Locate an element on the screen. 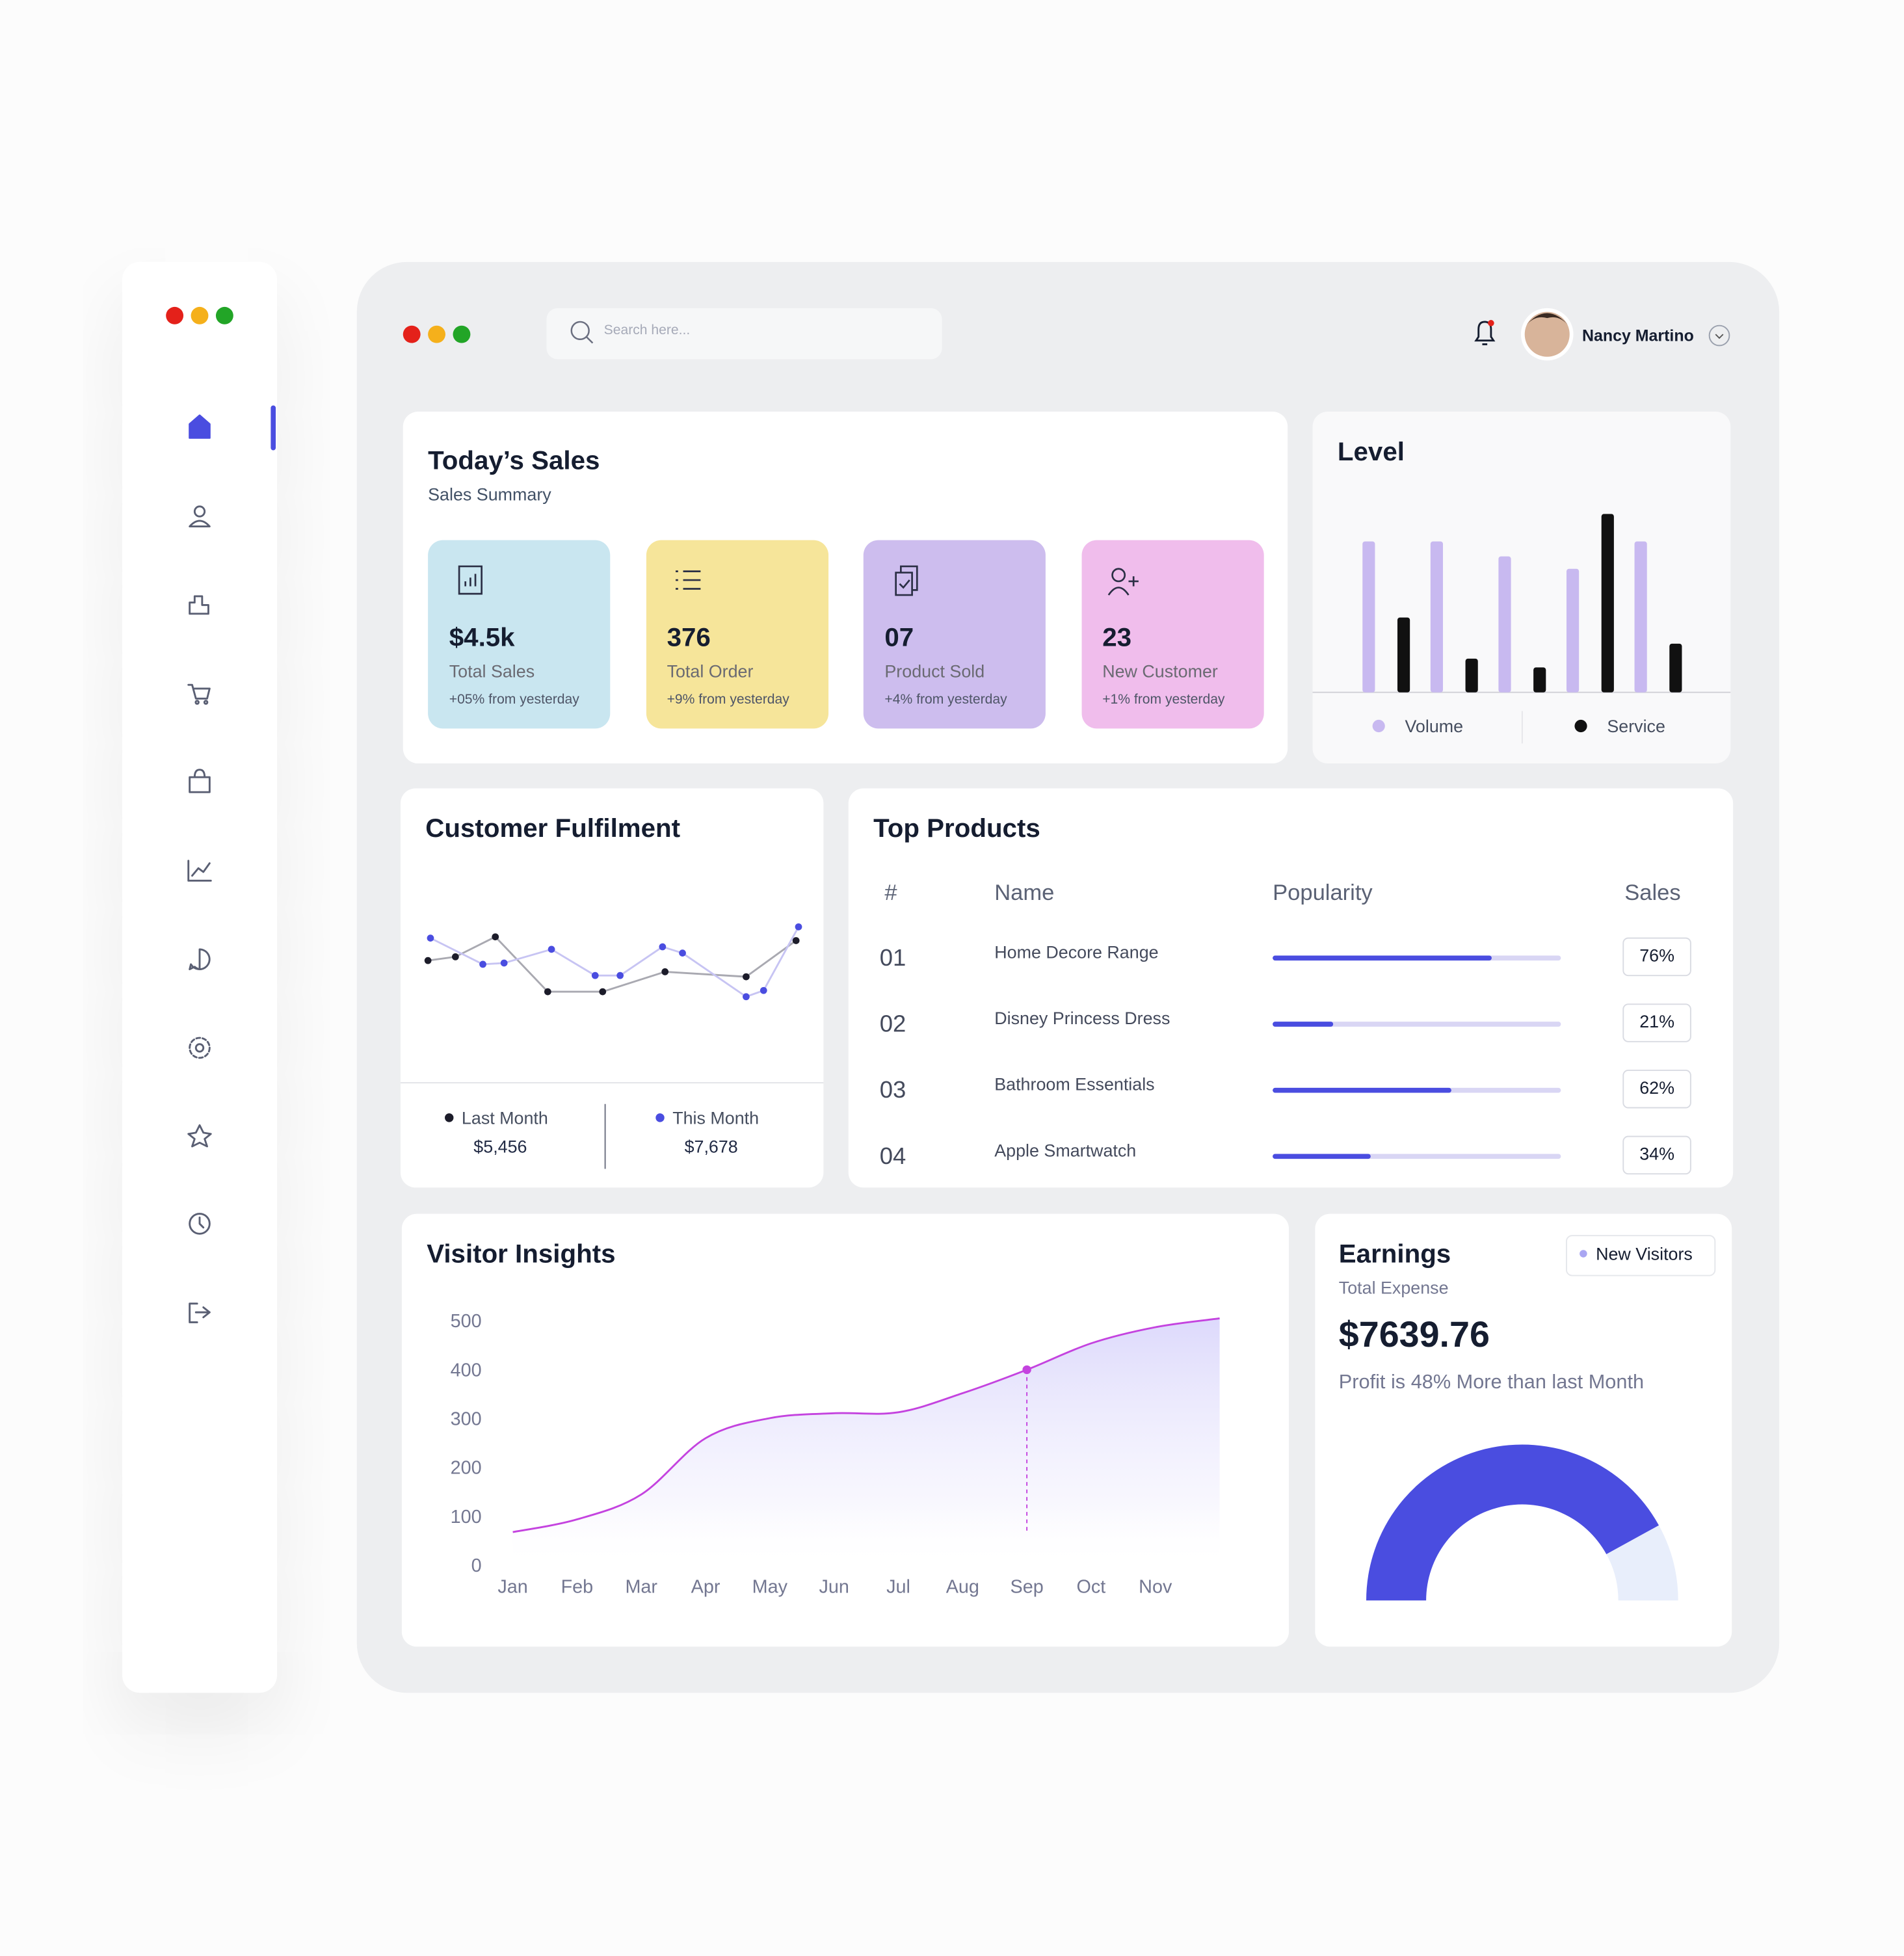 Image resolution: width=1904 pixels, height=1956 pixels. x-tick-label: Apr is located at coordinates (706, 1587).